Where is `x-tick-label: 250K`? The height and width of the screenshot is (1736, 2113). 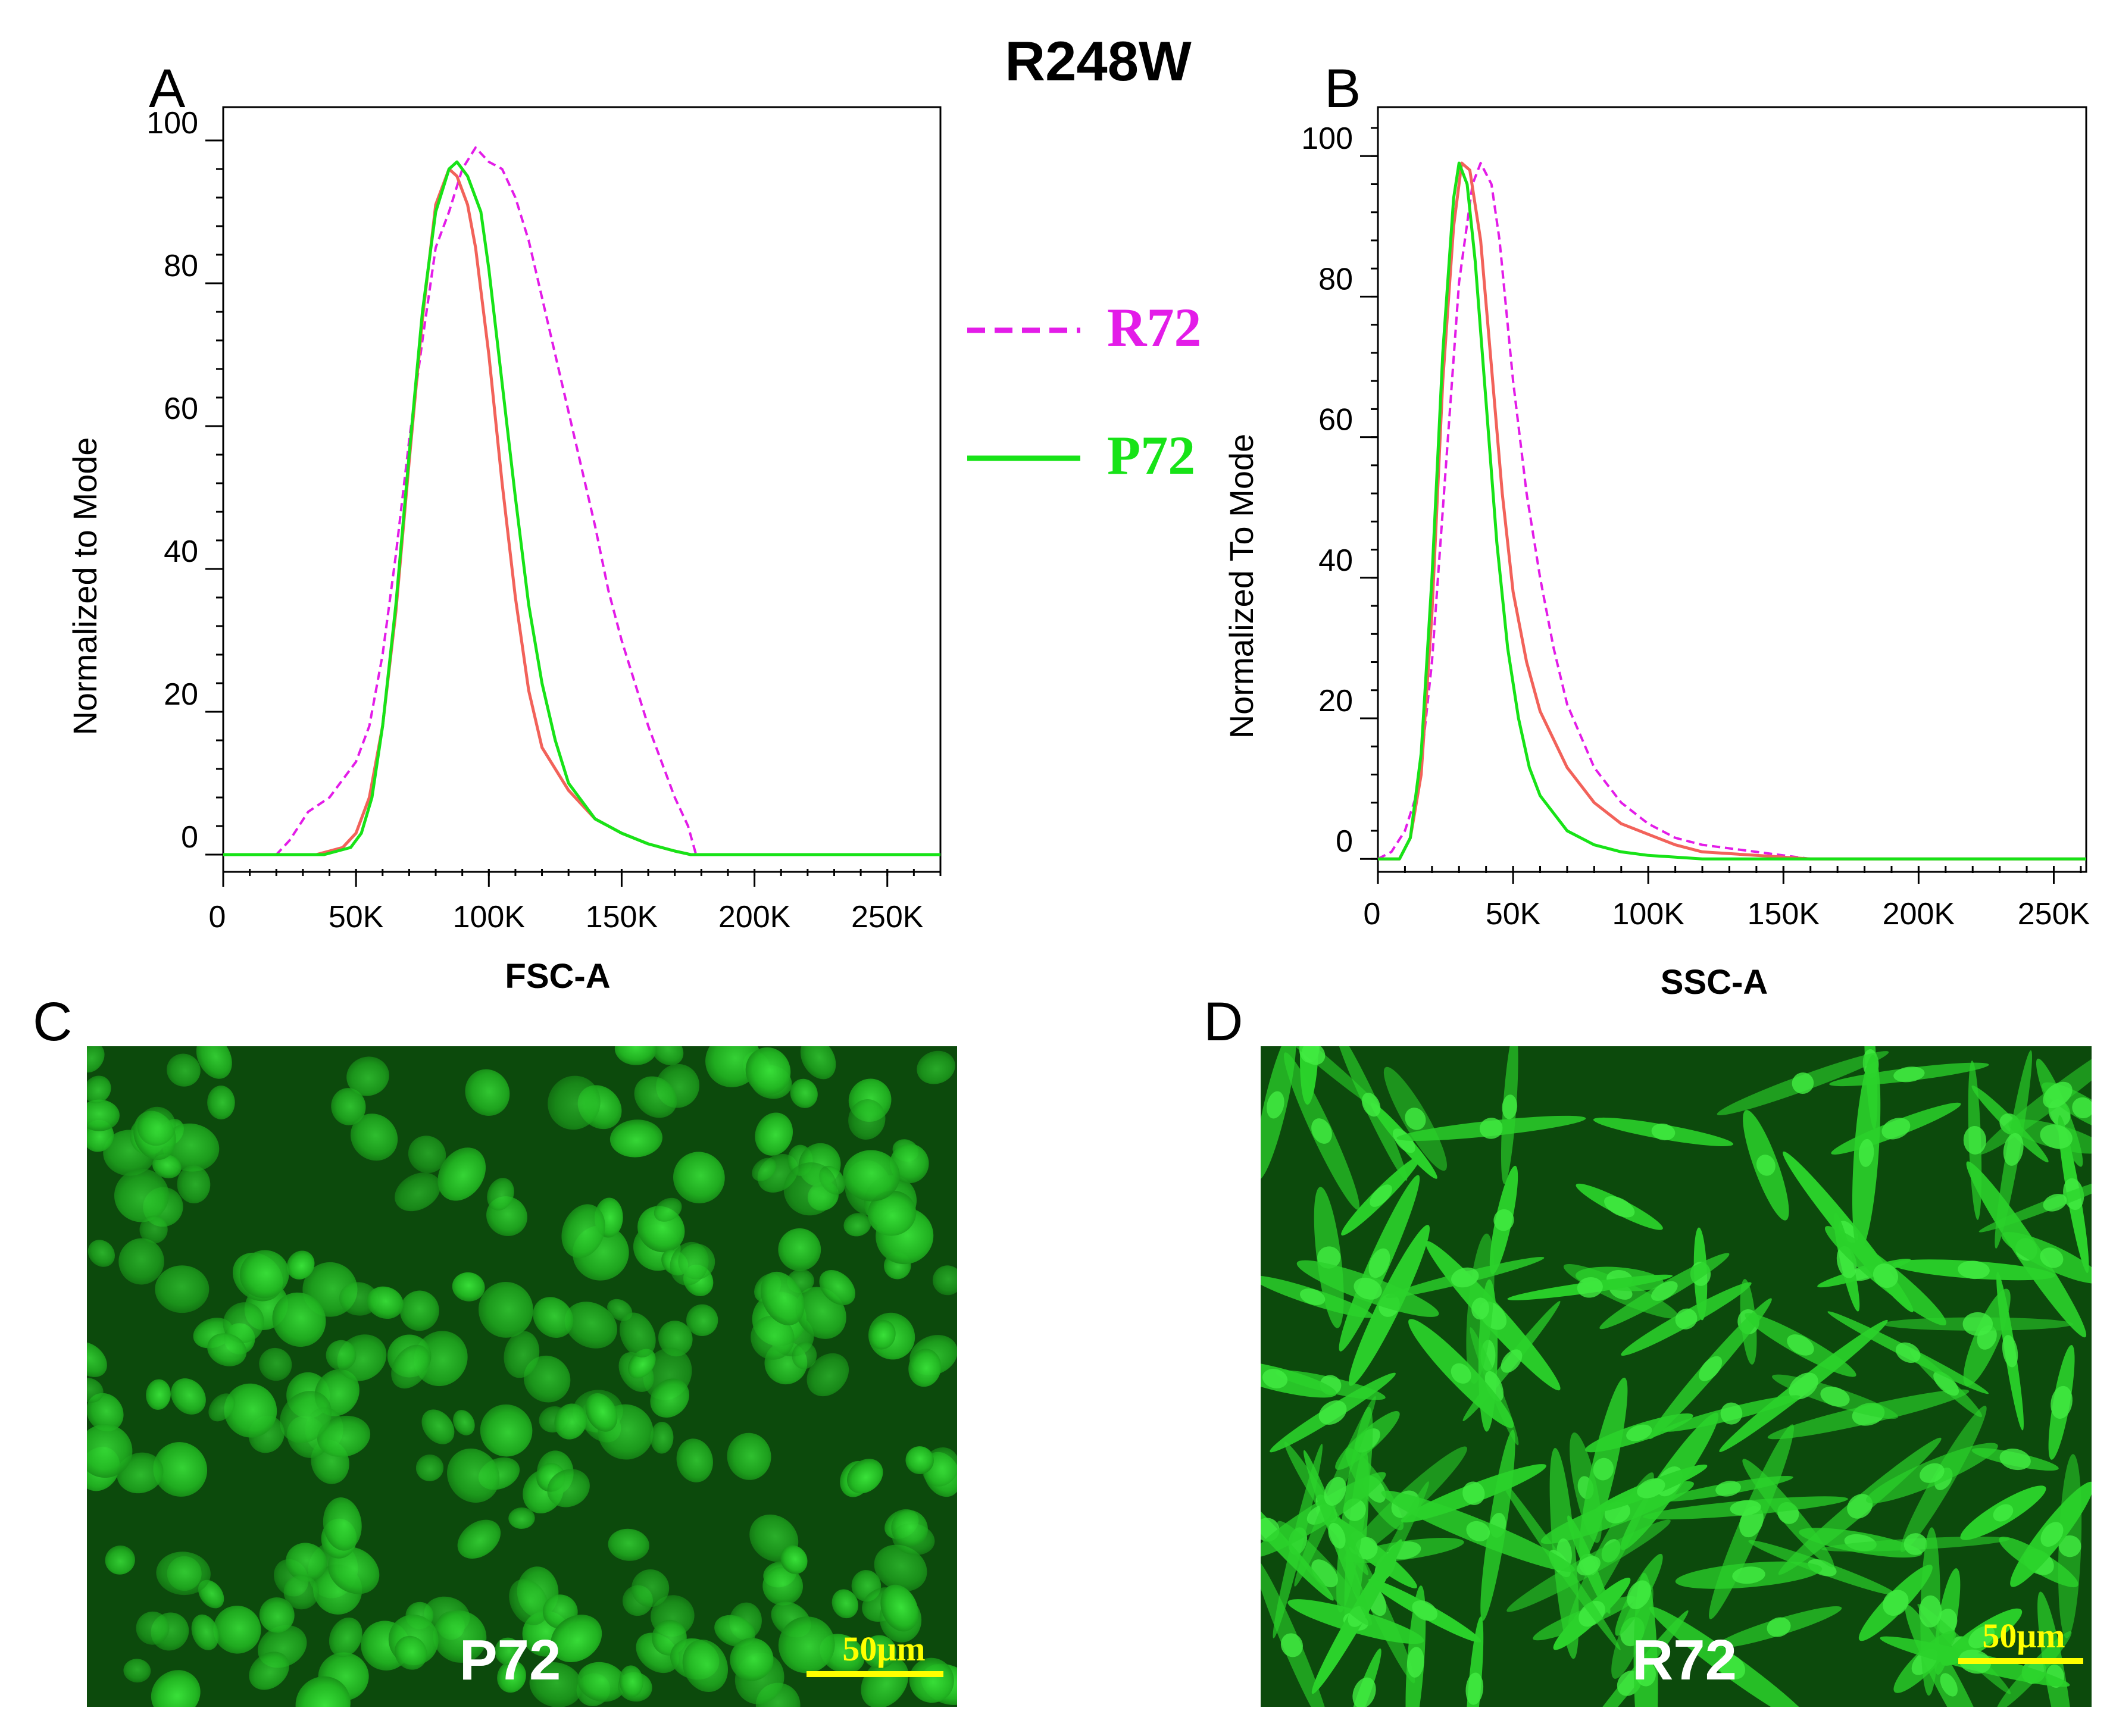 x-tick-label: 250K is located at coordinates (887, 917).